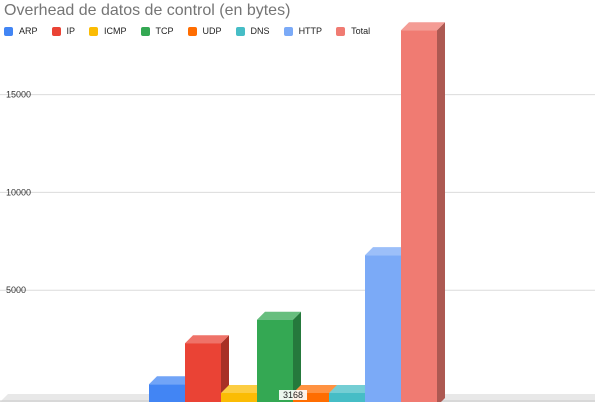  I want to click on data-label-box, so click(293, 395).